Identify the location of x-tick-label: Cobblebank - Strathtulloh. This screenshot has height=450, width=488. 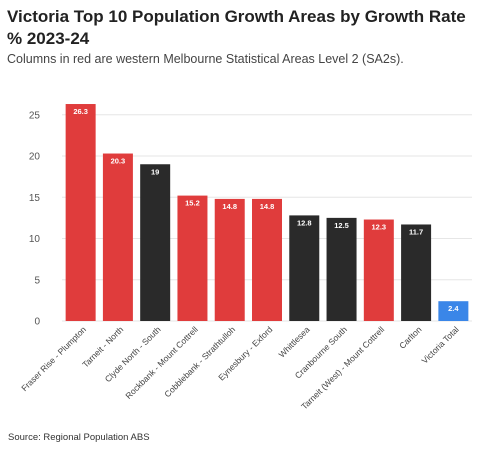
(199, 361).